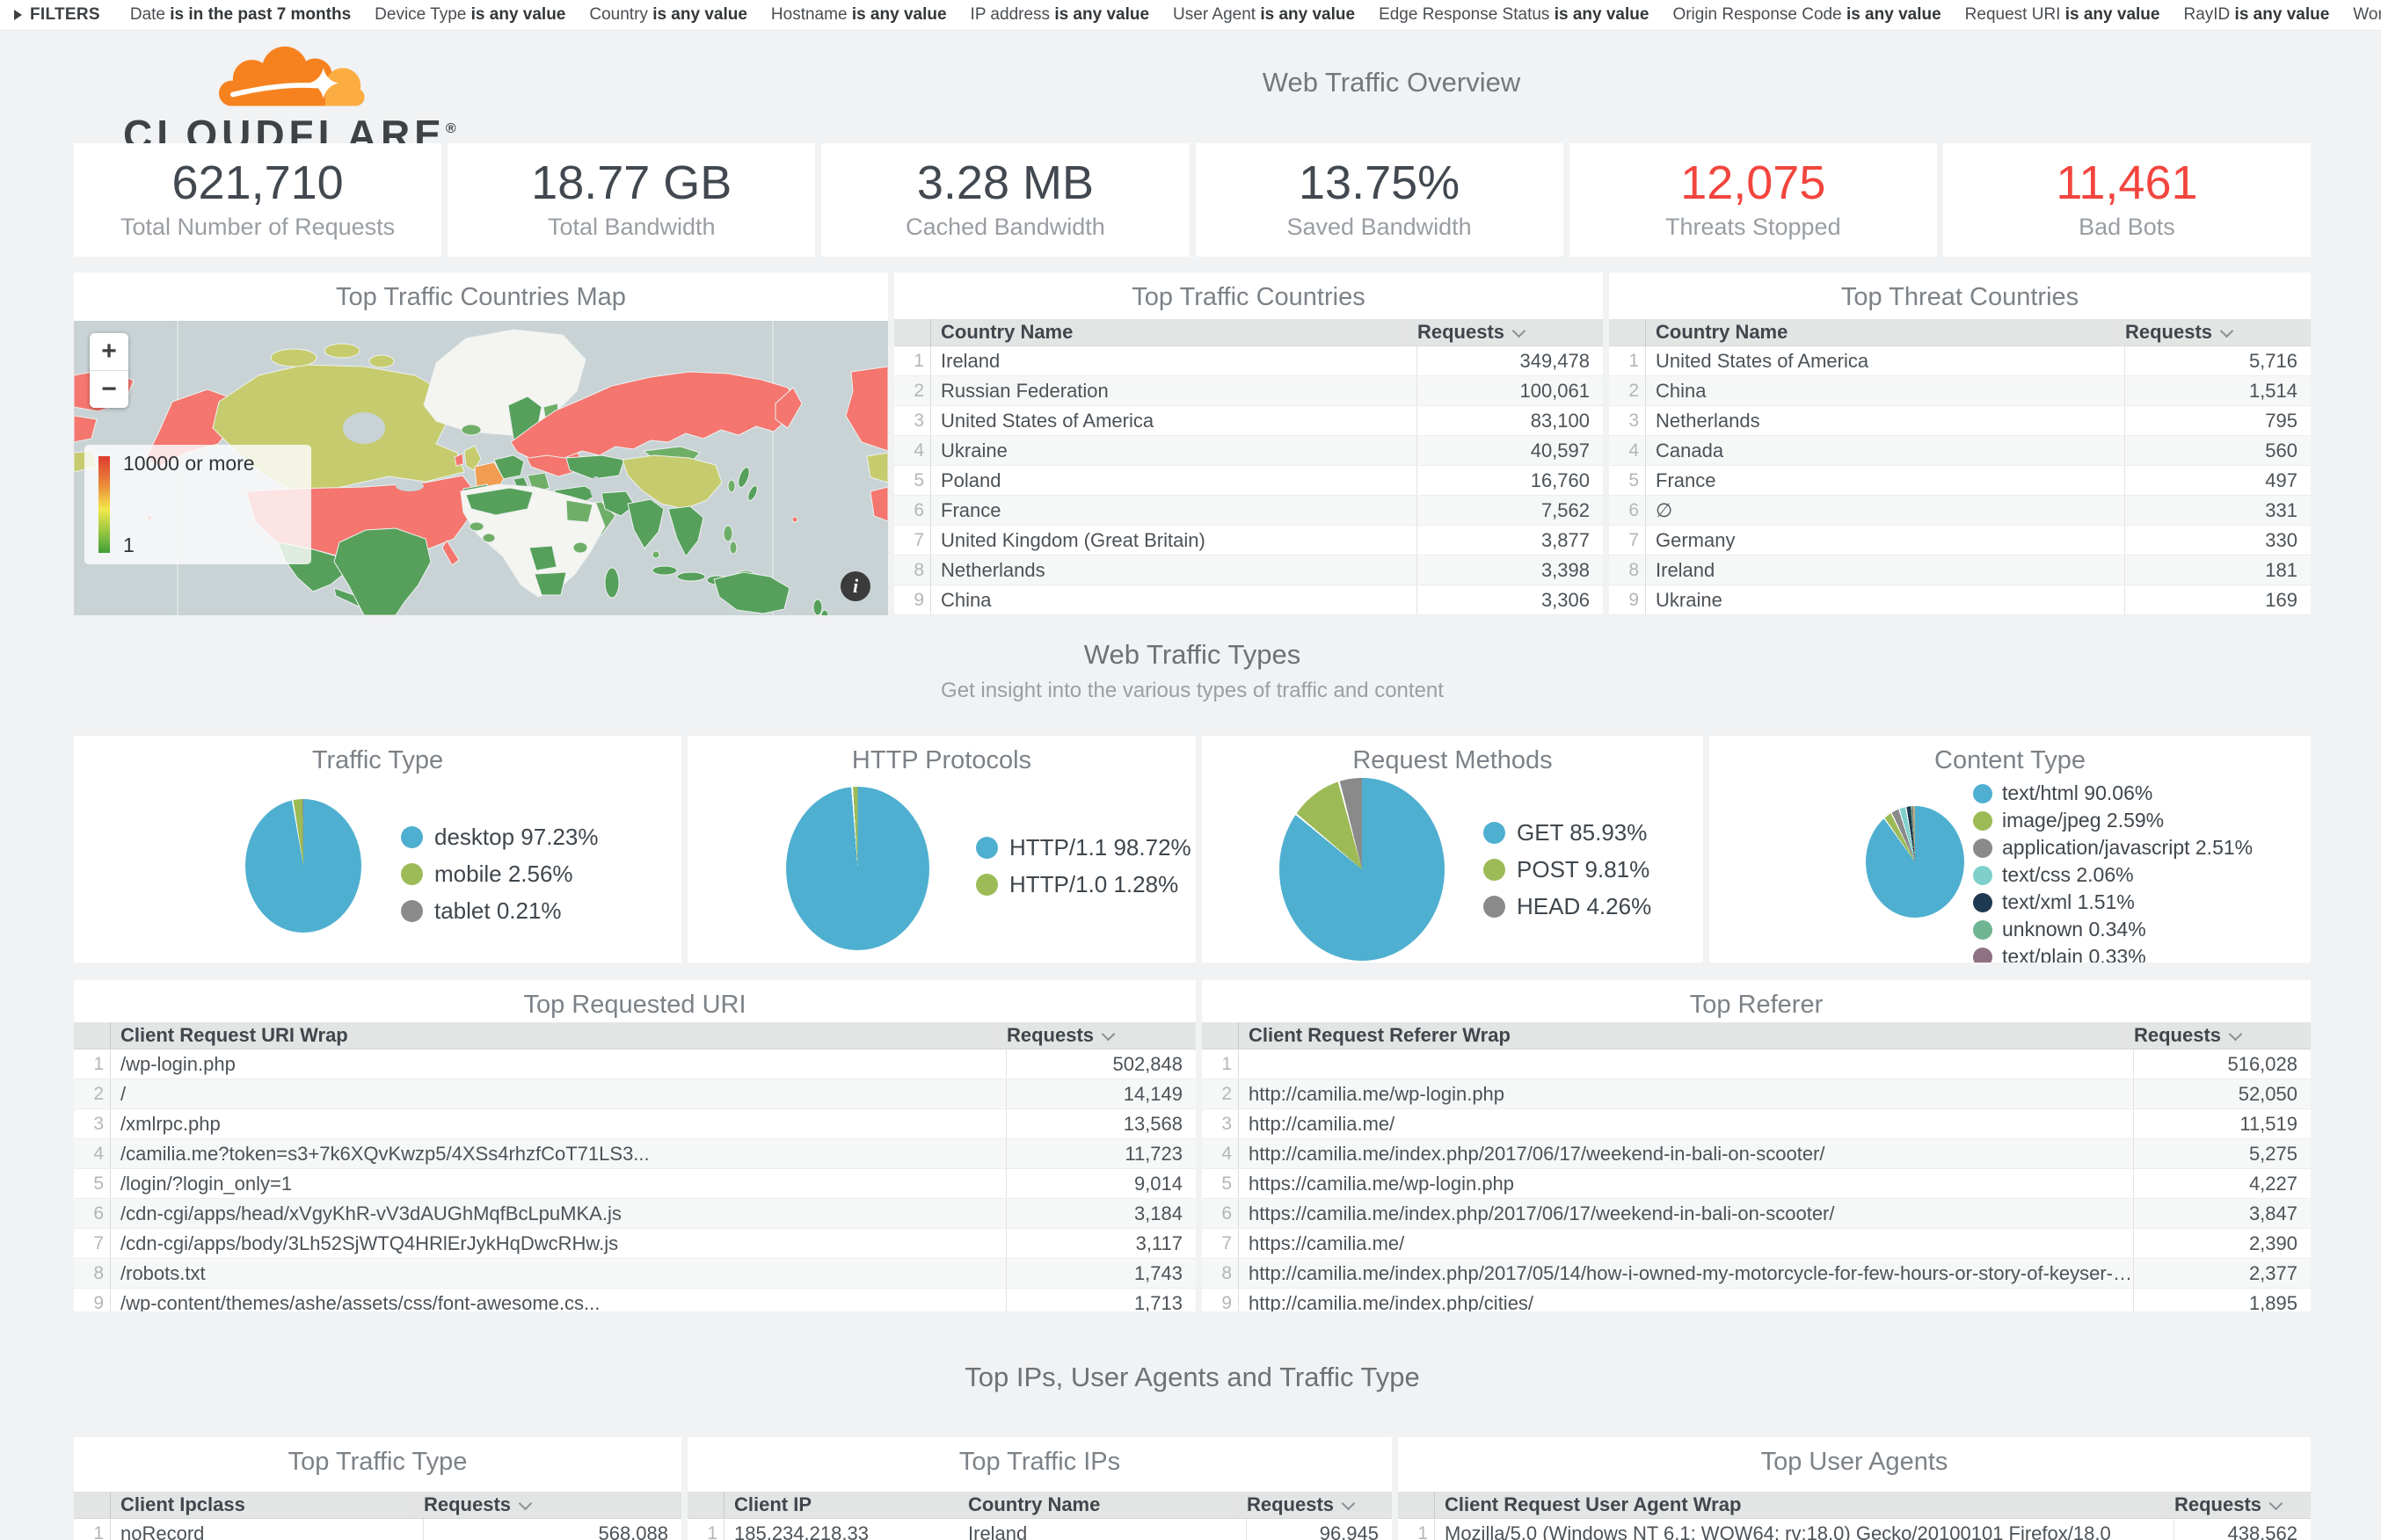  I want to click on http-protocols-legend: HTTP/1.1 98.72% HTTP/1.0 1.28%, so click(1083, 871).